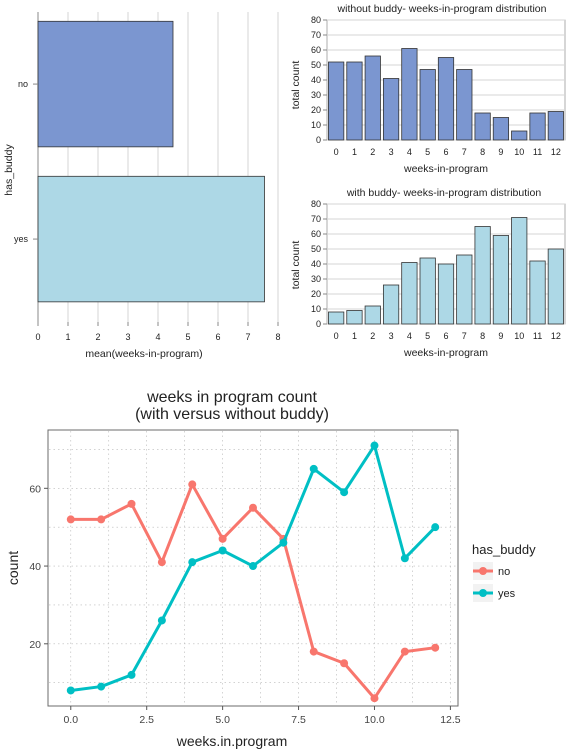 The image size is (570, 750). What do you see at coordinates (127, 337) in the screenshot?
I see `mean-chart-x-tick-label: 3` at bounding box center [127, 337].